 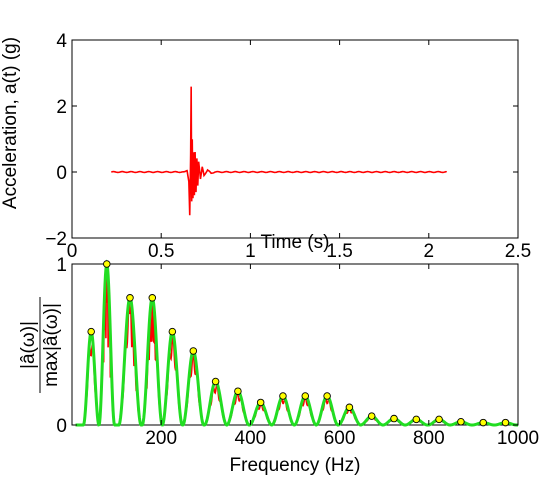 I want to click on time-plot-xtick-label: 0, so click(x=72, y=251).